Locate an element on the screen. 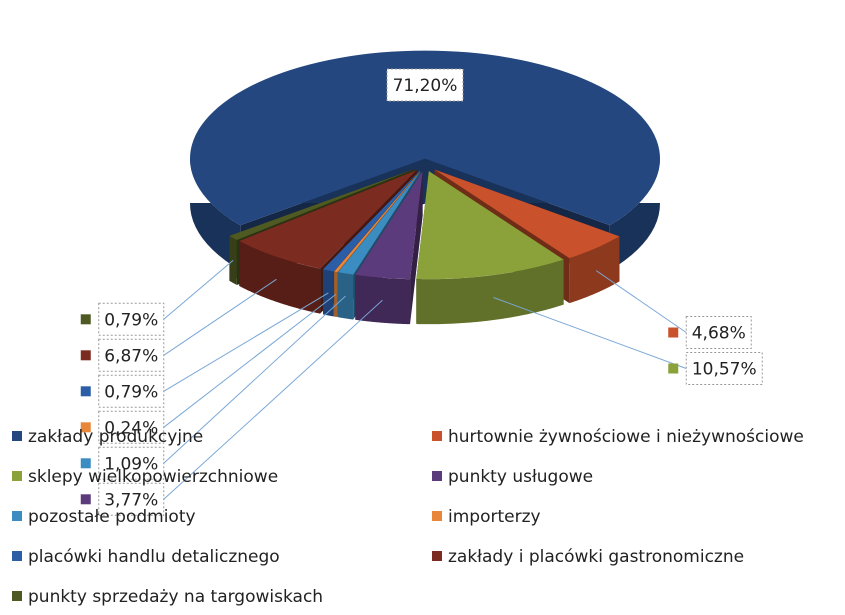 Image resolution: width=845 pixels, height=615 pixels. data-label: 6,87% is located at coordinates (131, 356).